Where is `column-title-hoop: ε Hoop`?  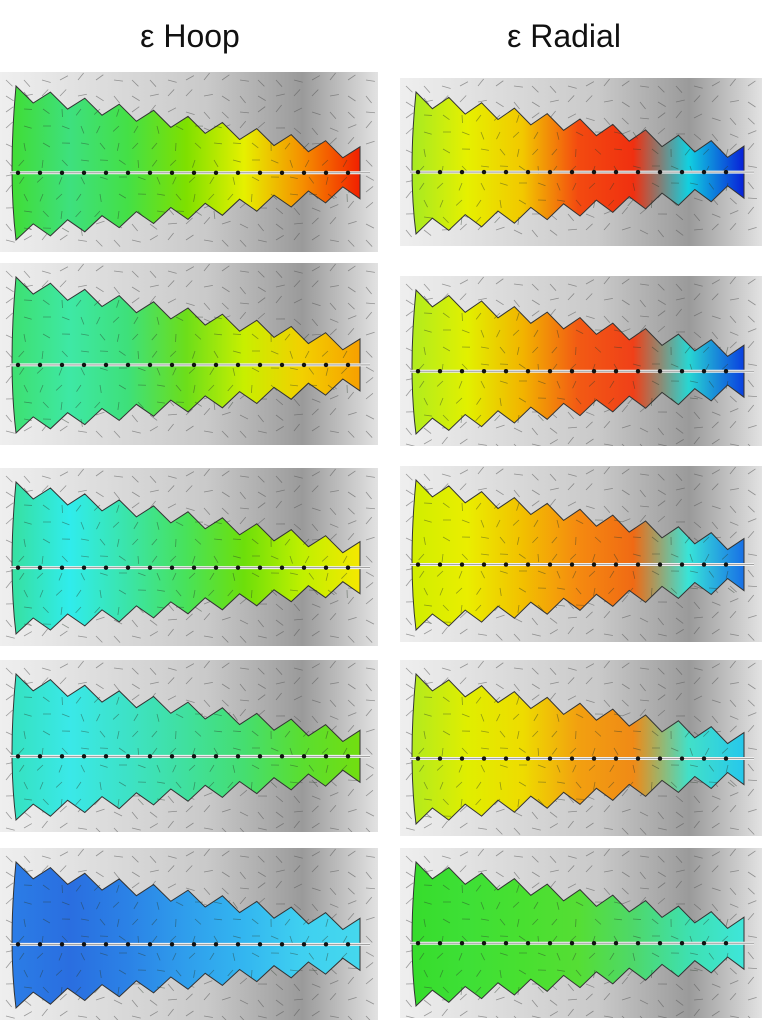 column-title-hoop: ε Hoop is located at coordinates (190, 36).